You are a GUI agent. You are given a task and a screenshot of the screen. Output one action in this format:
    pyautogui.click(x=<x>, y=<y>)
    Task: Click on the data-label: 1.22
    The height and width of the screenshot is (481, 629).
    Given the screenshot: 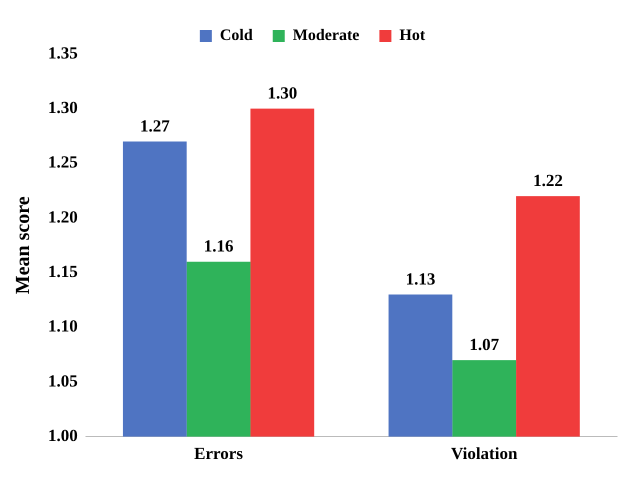 What is the action you would take?
    pyautogui.click(x=548, y=180)
    